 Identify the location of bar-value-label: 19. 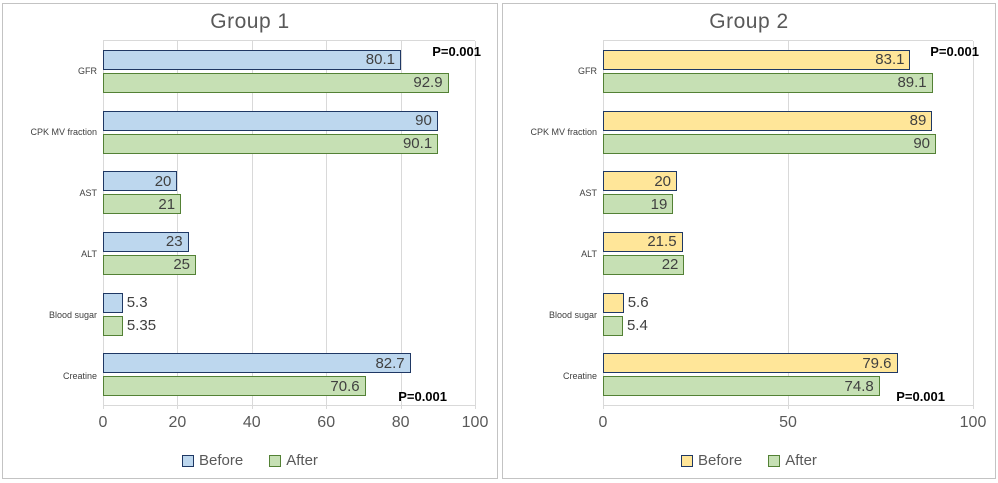
(659, 204).